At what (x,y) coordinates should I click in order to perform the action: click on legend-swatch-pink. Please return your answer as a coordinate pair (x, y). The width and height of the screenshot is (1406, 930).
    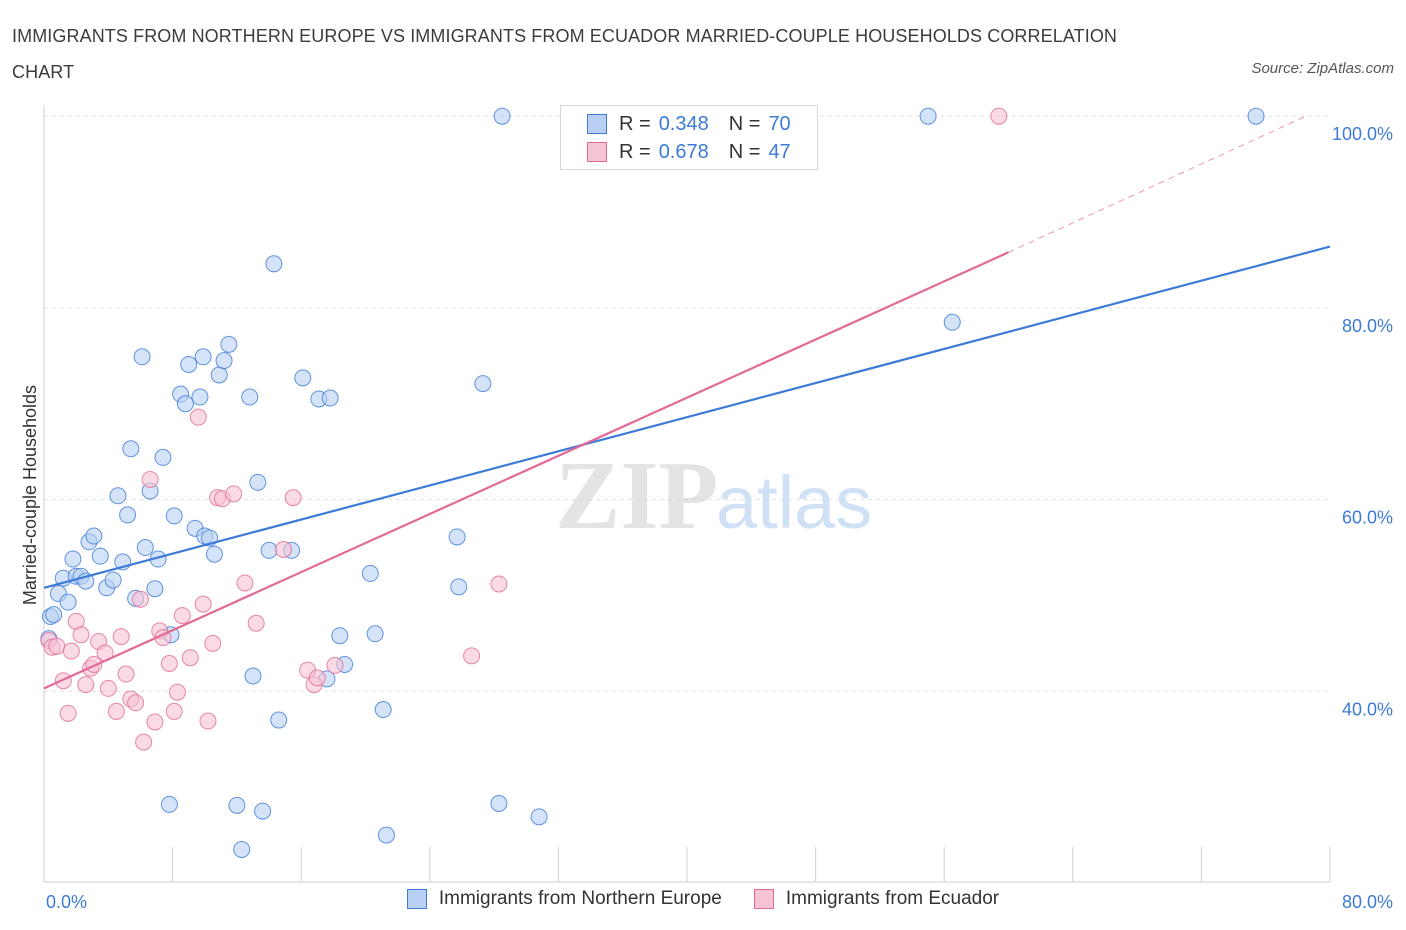
    Looking at the image, I should click on (597, 152).